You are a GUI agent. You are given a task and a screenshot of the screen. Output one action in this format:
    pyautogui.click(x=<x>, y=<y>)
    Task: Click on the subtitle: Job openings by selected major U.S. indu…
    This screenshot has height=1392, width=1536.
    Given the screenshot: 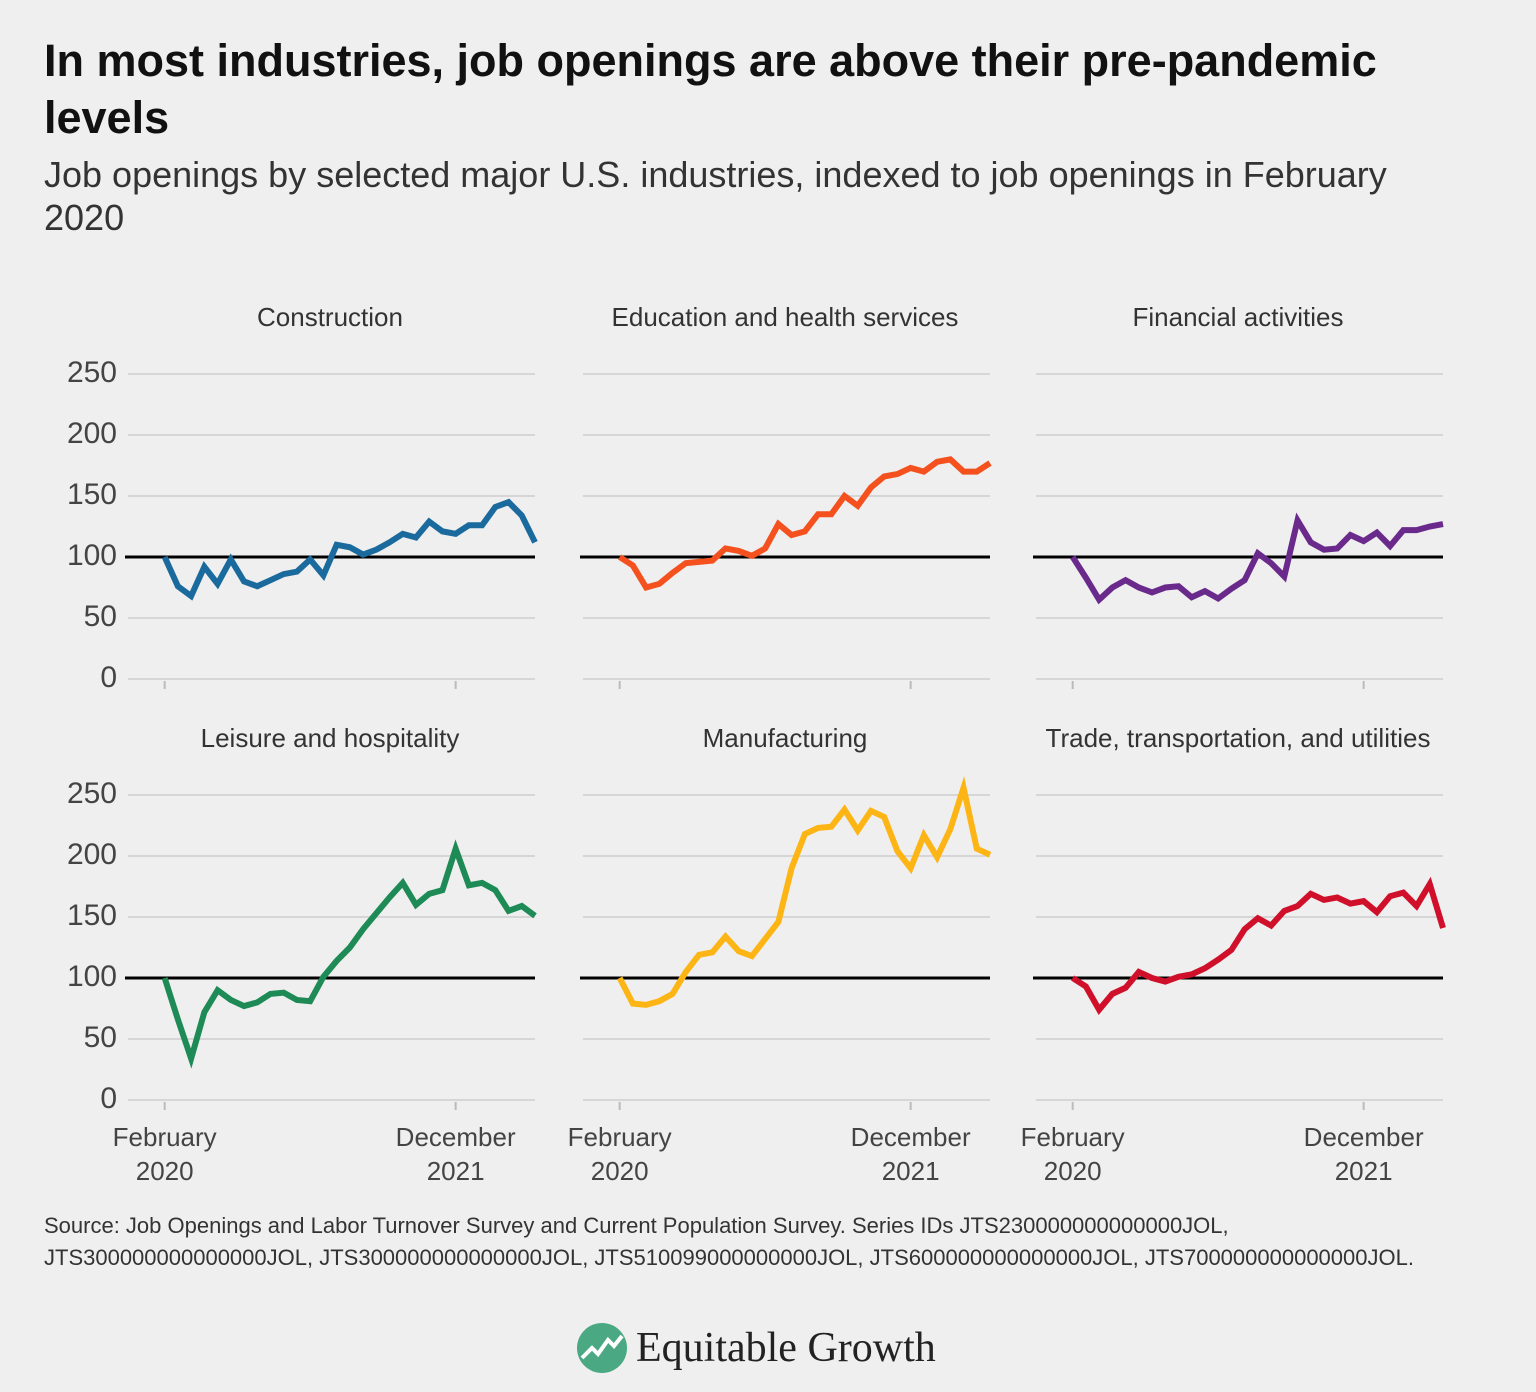 What is the action you would take?
    pyautogui.click(x=715, y=196)
    